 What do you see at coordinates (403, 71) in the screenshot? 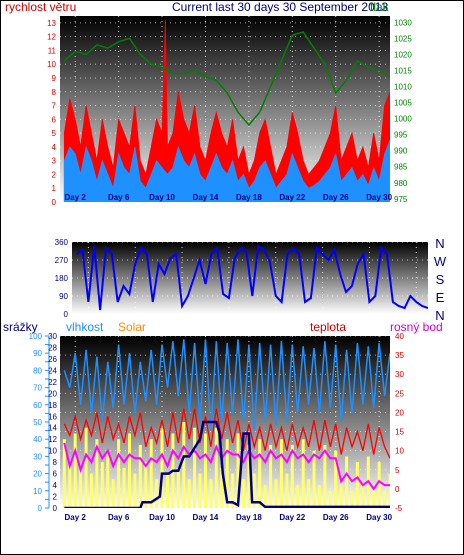
I see `tick-label: 1015` at bounding box center [403, 71].